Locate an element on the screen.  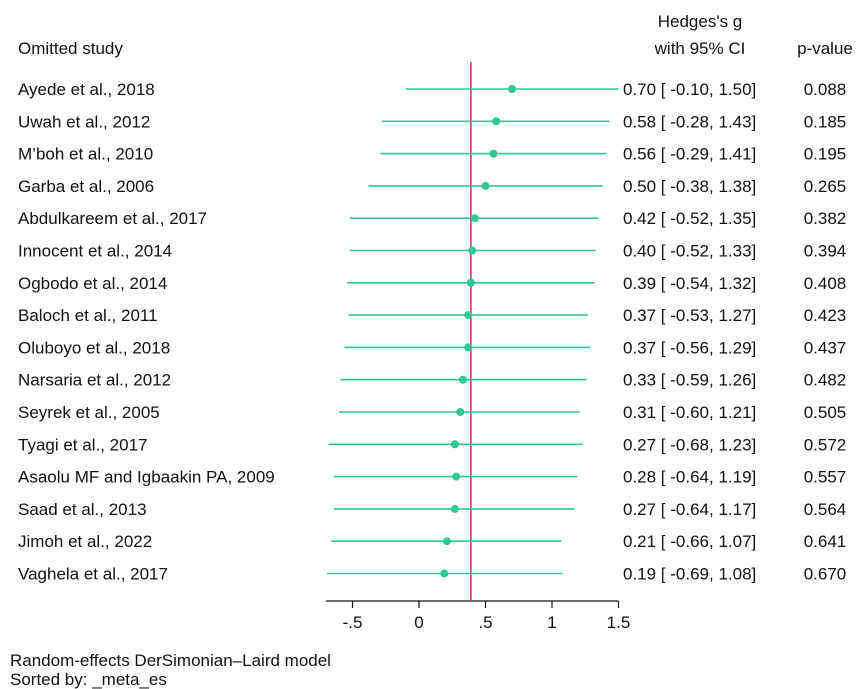
ci-text: 0.21 [ -0.66, 1.07] is located at coordinates (689, 541).